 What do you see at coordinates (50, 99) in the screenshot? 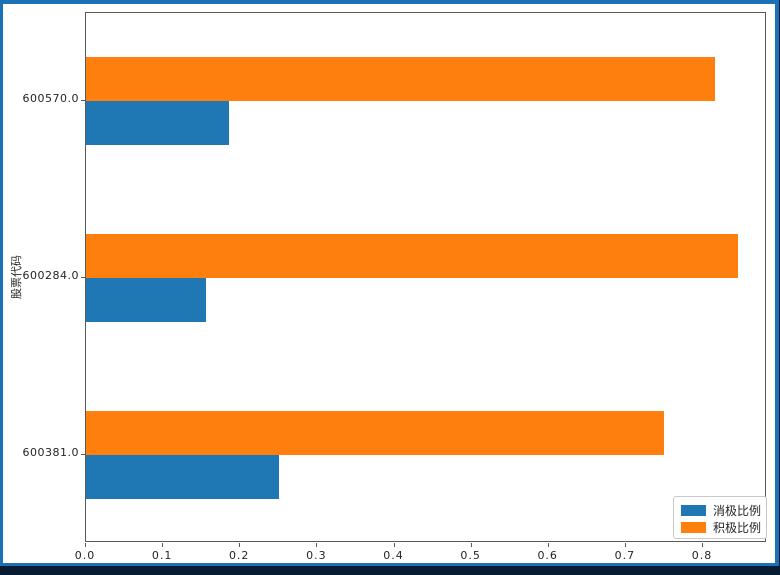
I see `y-tick-label: 600570.0` at bounding box center [50, 99].